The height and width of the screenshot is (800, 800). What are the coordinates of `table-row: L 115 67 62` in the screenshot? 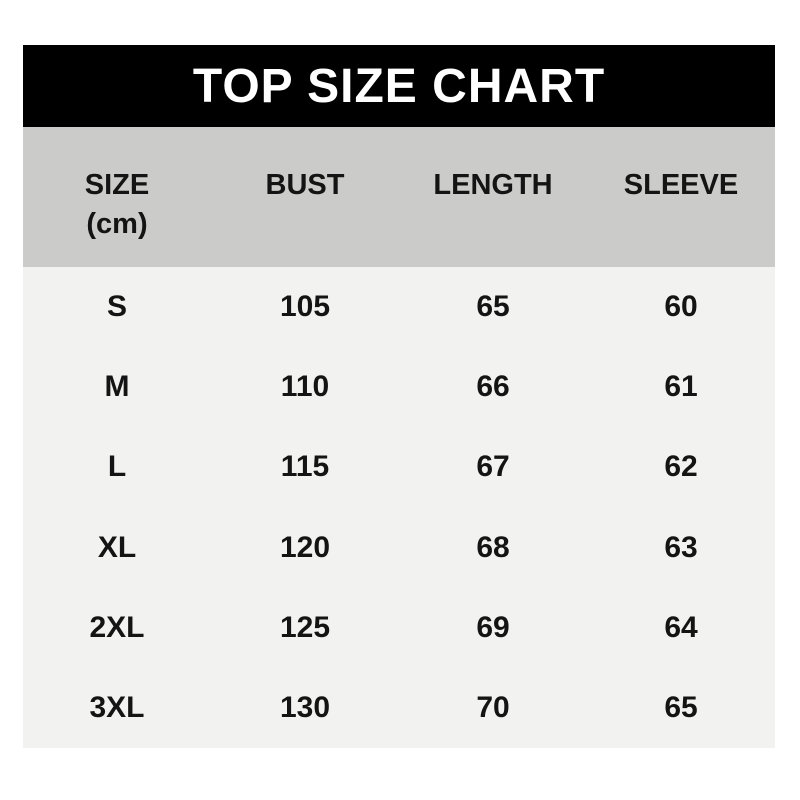 It's located at (399, 467).